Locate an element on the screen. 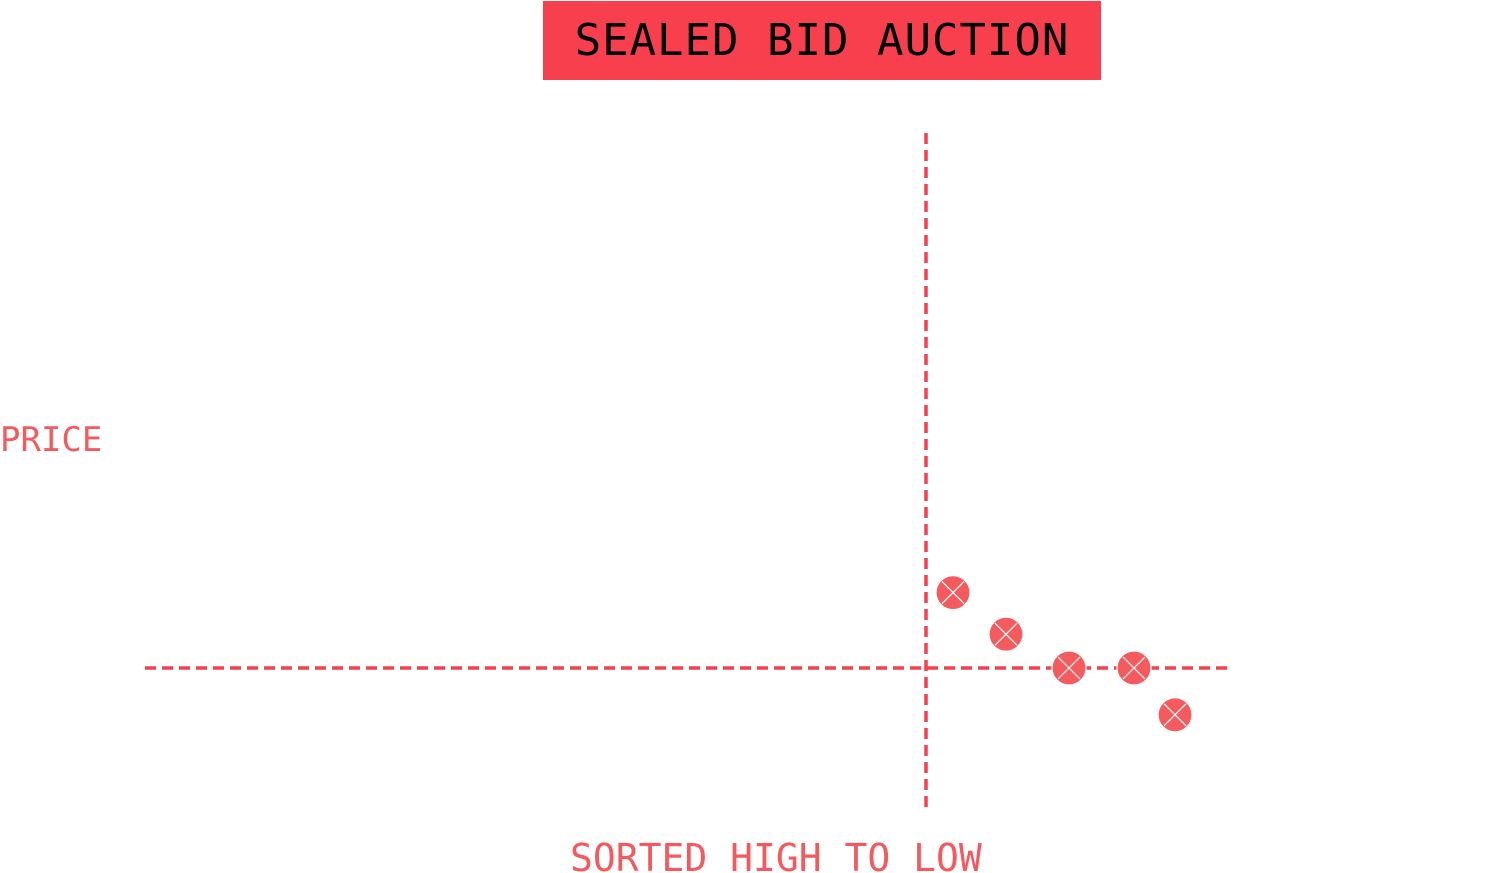 This screenshot has height=873, width=1505. x-axis-label: SORTED HIGH TO LOW is located at coordinates (776, 854).